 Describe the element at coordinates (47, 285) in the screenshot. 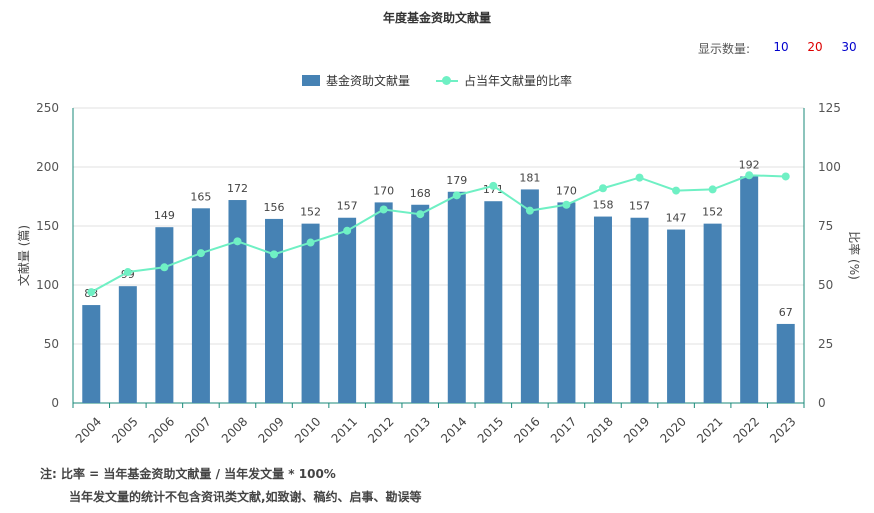

I see `y-tick-label: 100` at that location.